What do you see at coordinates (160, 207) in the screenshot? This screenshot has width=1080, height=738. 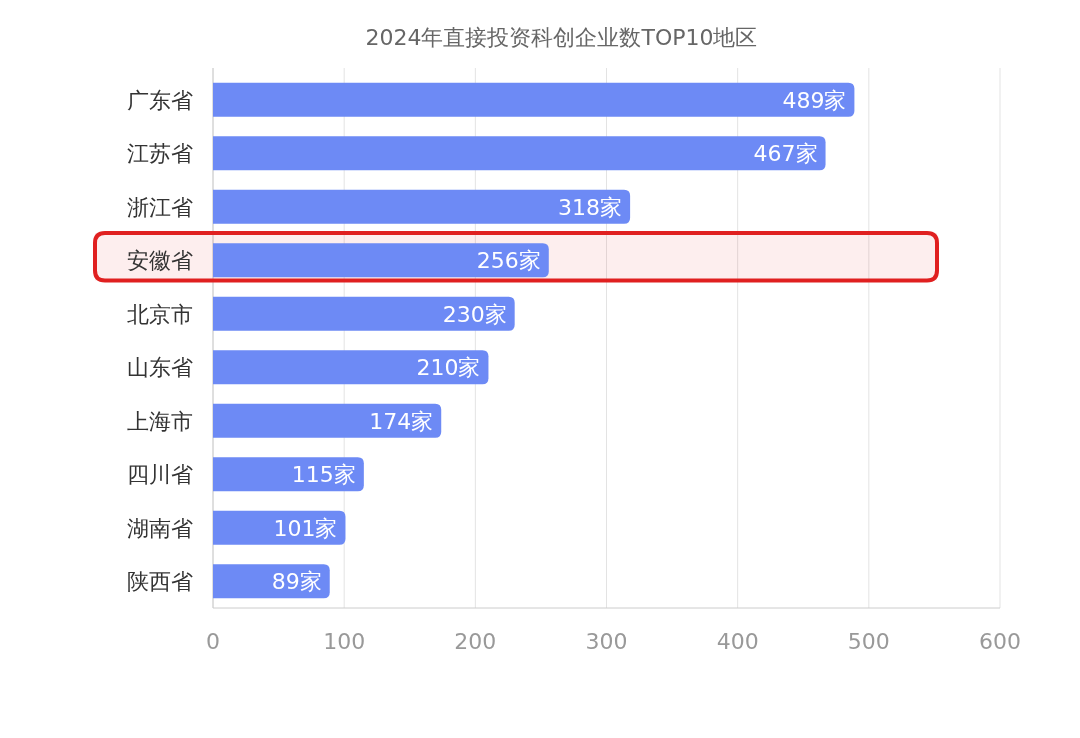 I see `y-tick-label: 浙江省` at bounding box center [160, 207].